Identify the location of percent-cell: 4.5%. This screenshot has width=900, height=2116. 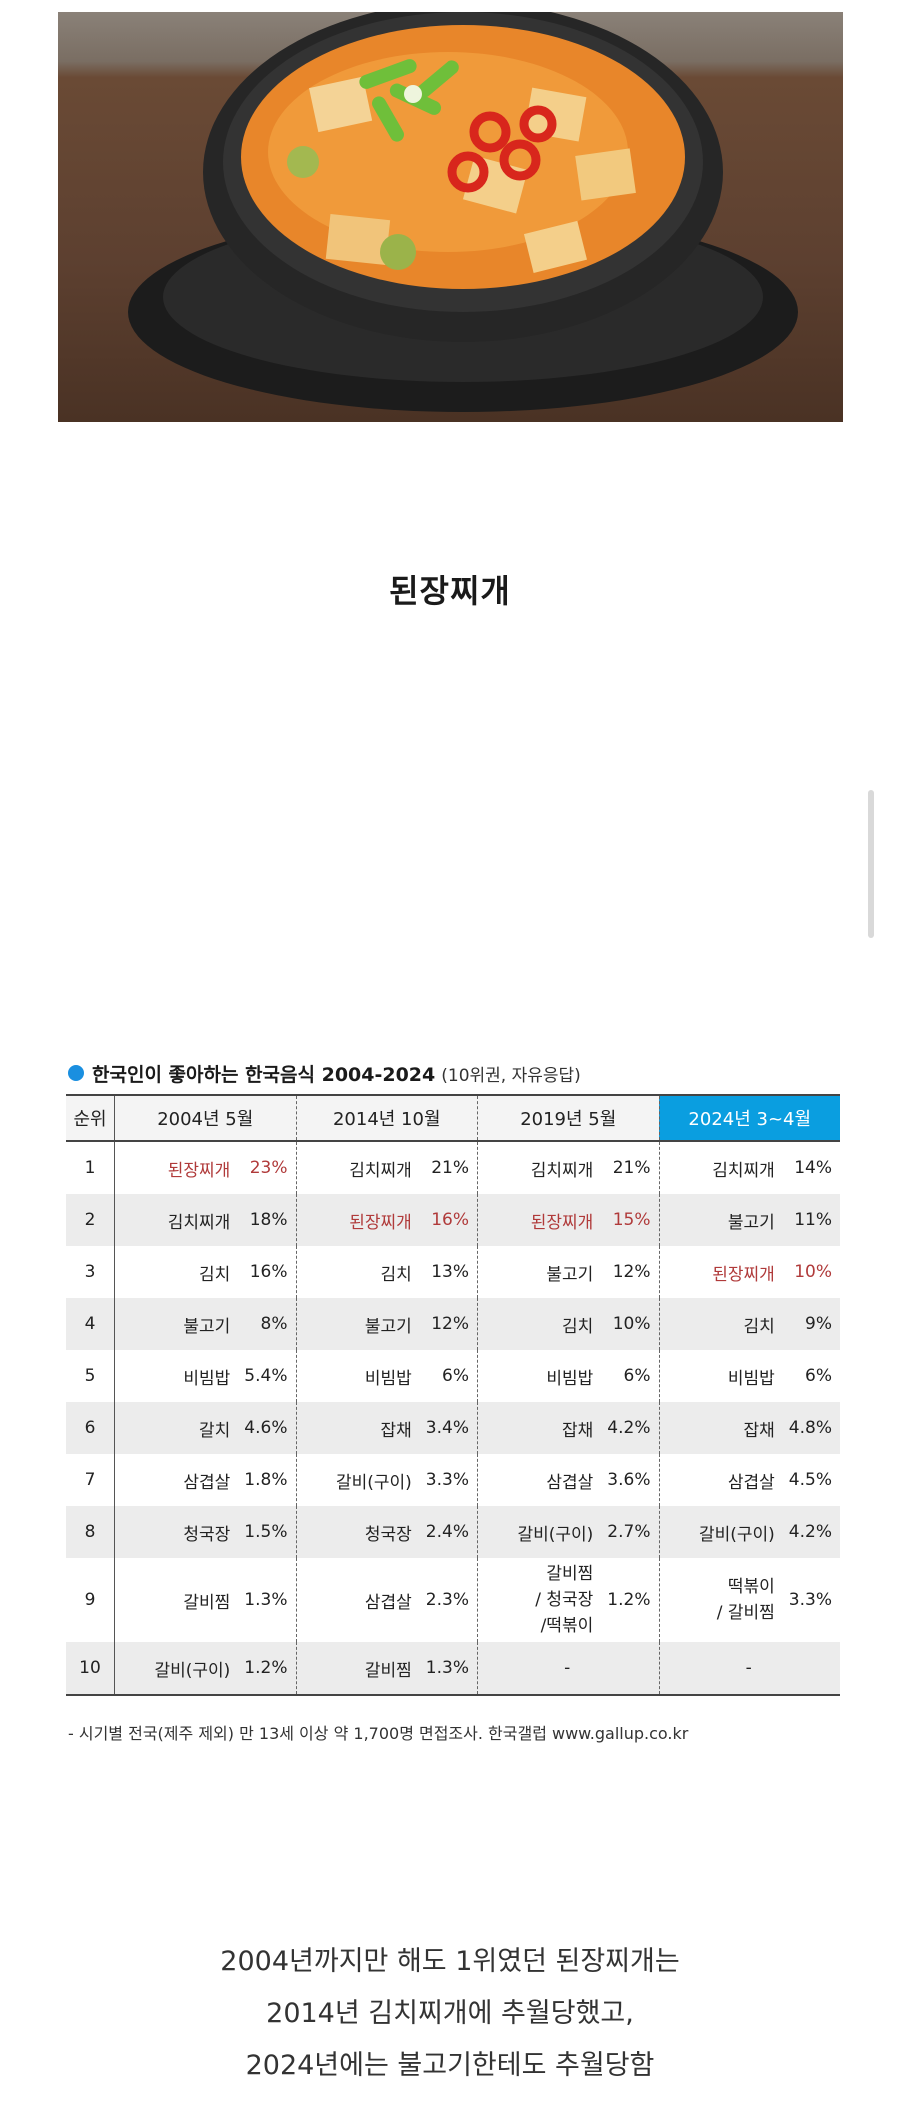
(810, 1480).